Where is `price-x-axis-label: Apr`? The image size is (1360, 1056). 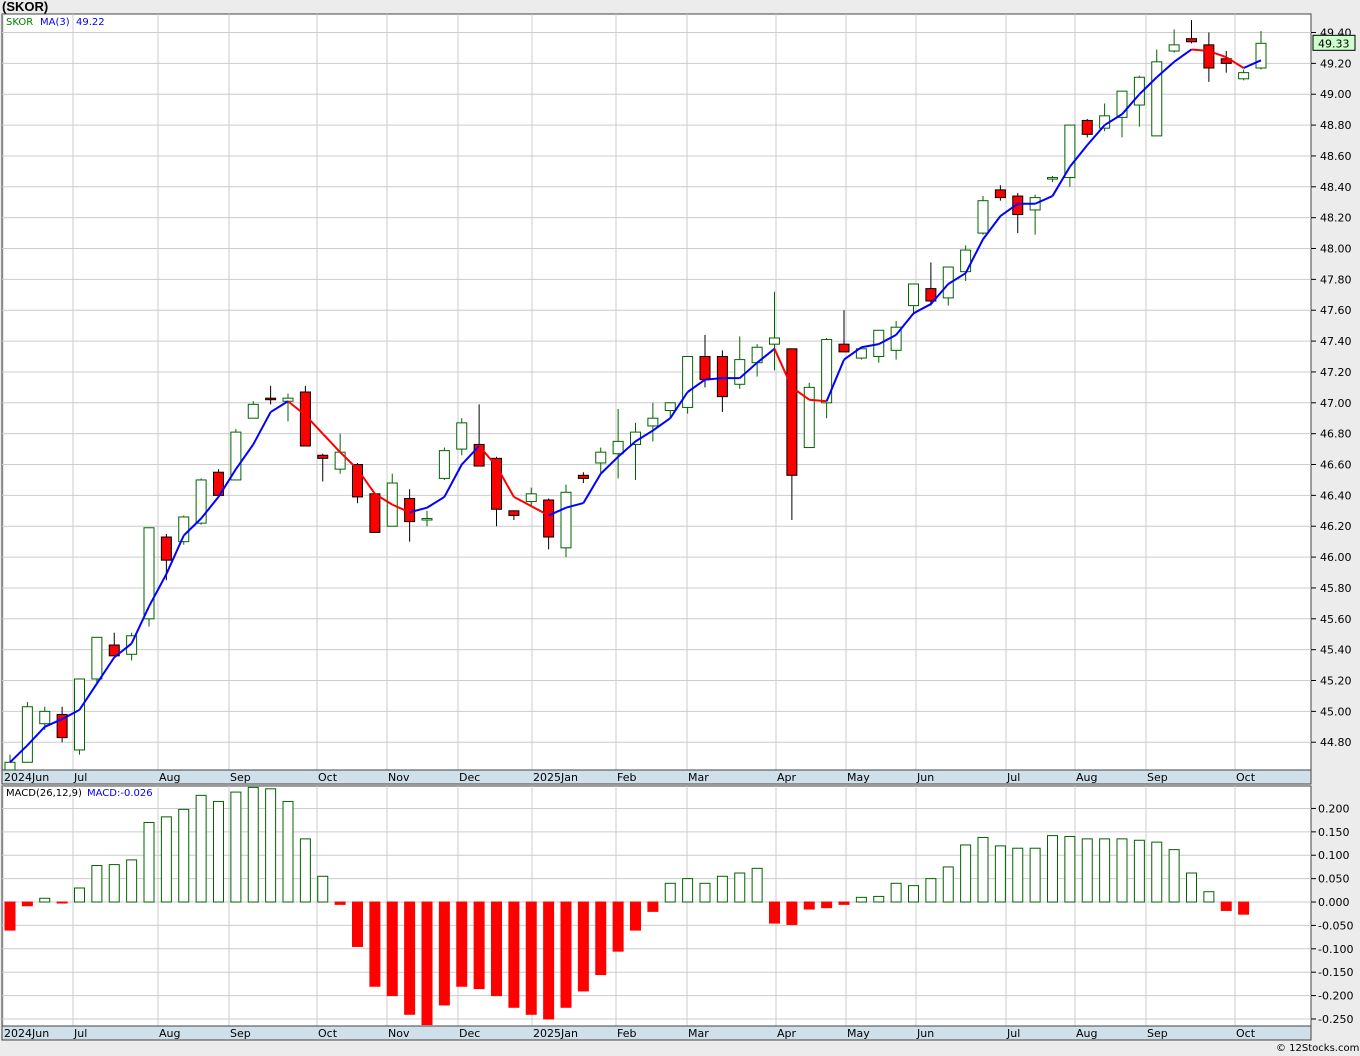
price-x-axis-label: Apr is located at coordinates (787, 777).